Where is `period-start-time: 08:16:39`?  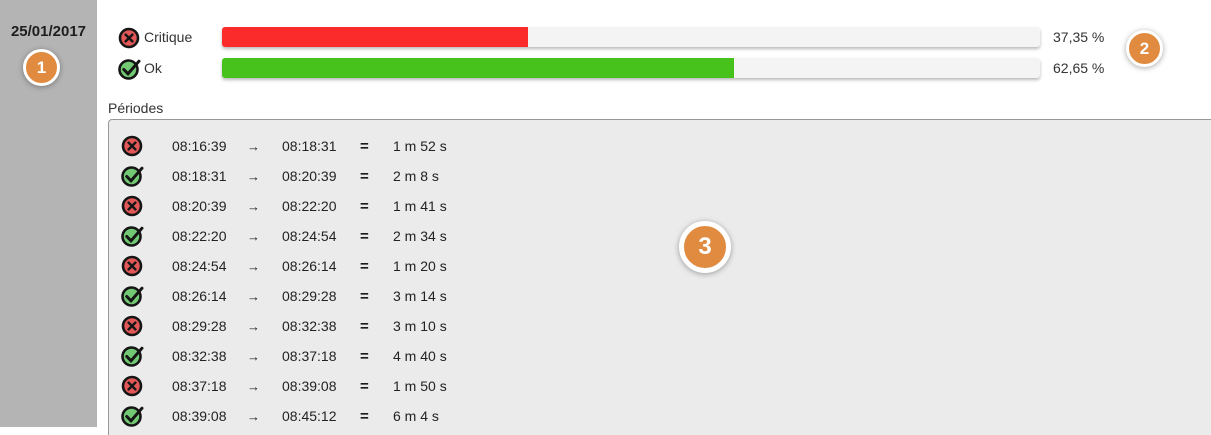
period-start-time: 08:16:39 is located at coordinates (199, 146).